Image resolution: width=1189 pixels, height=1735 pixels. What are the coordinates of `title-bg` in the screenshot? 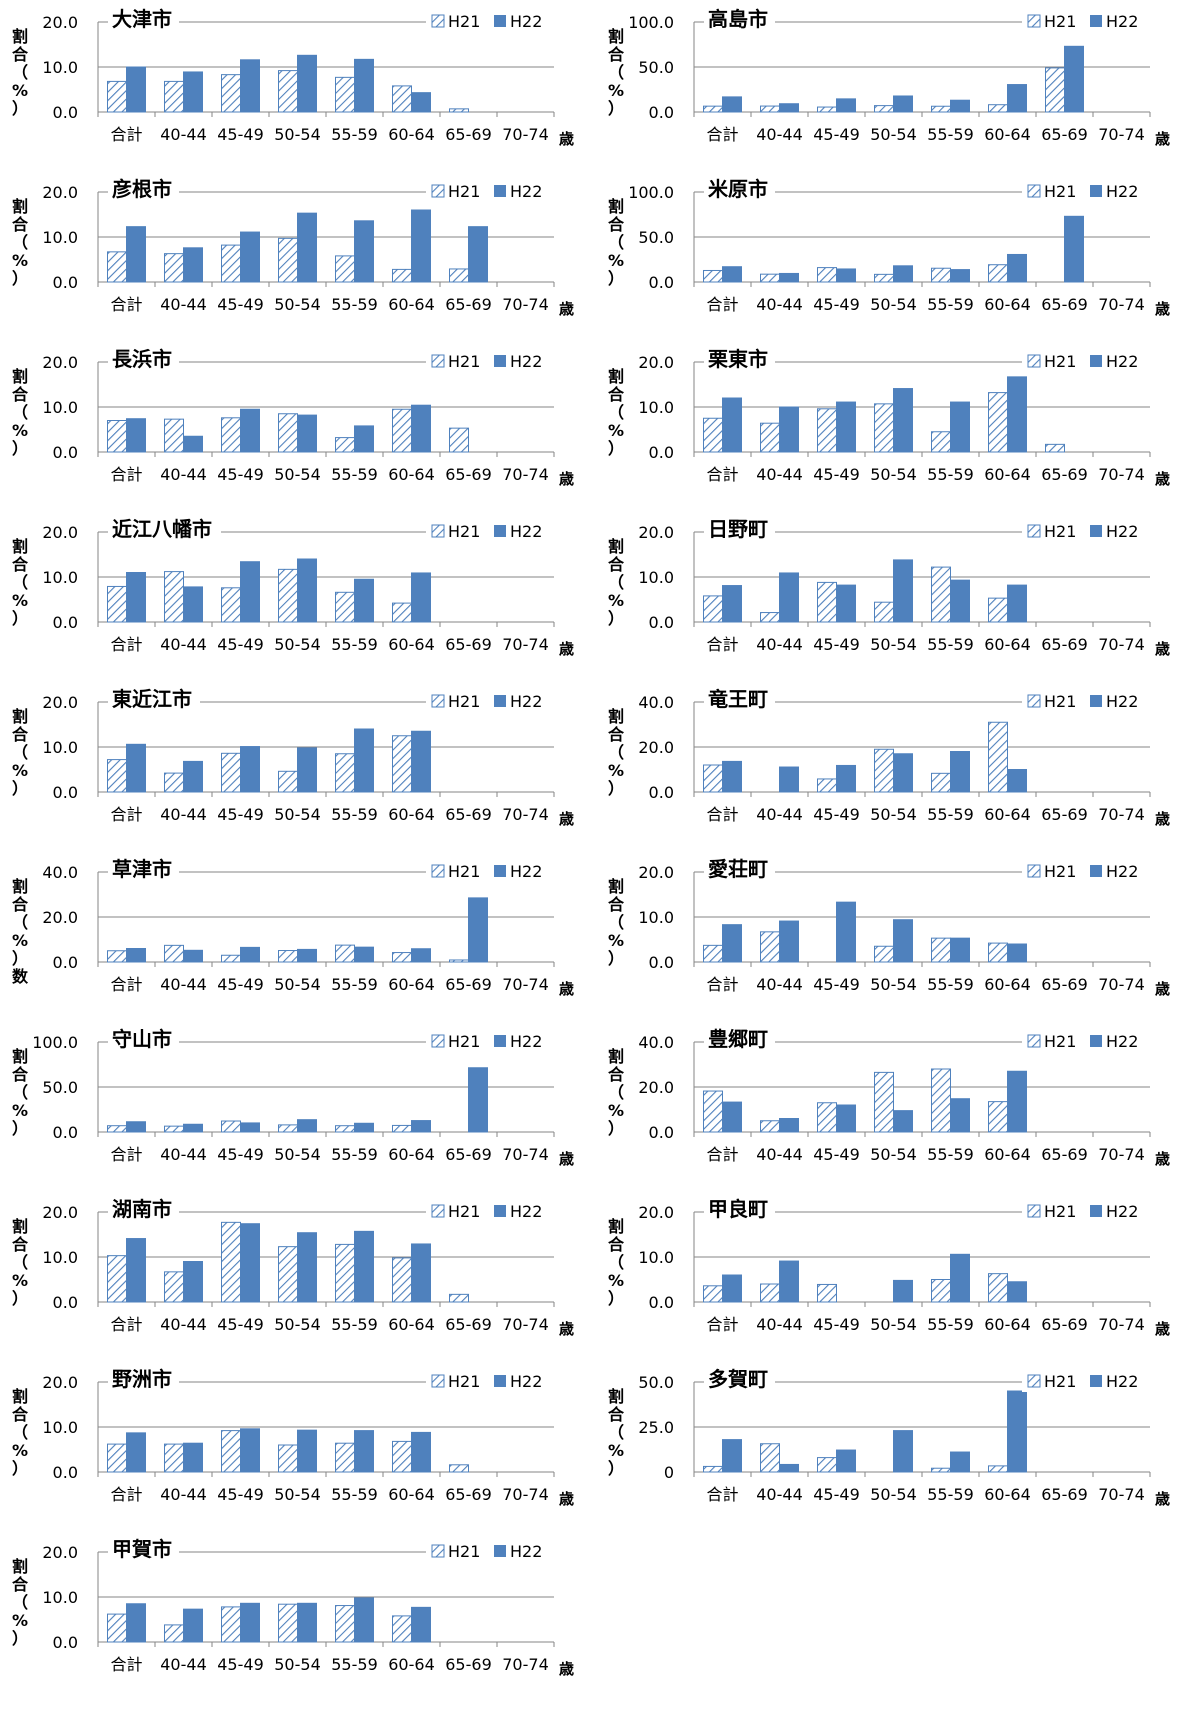 It's located at (143, 868).